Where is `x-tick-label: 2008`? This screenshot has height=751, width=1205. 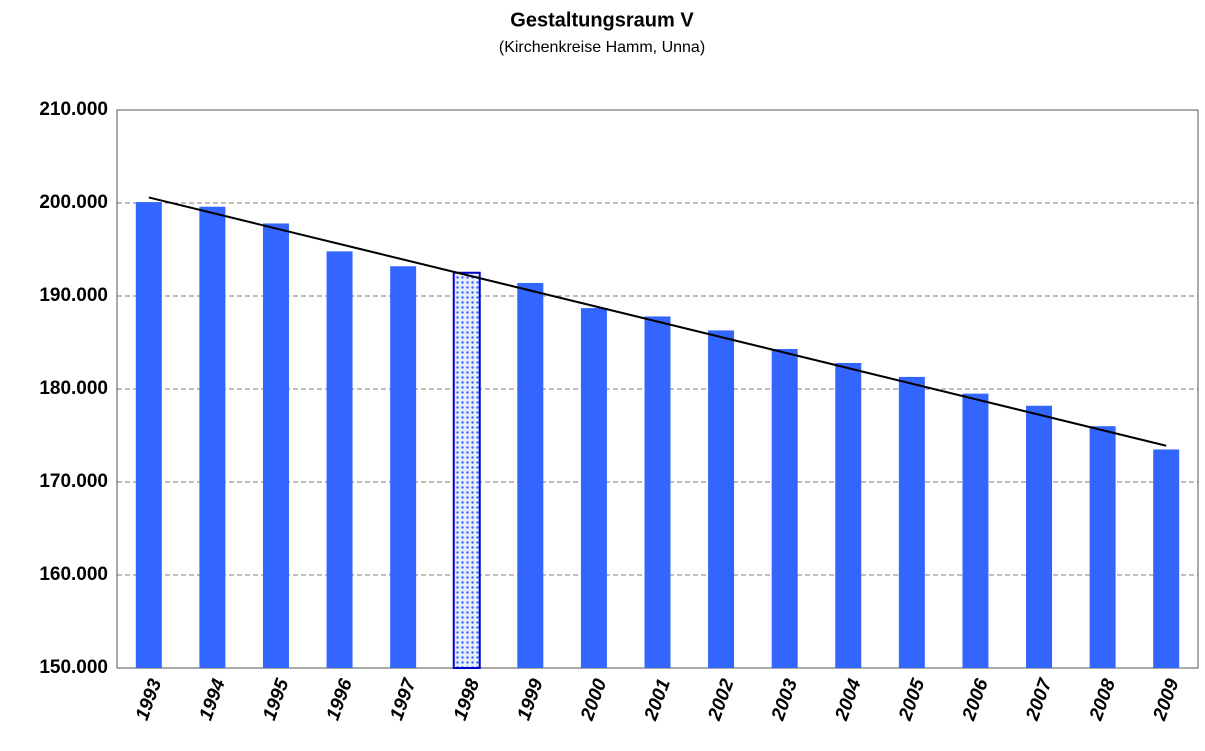 x-tick-label: 2008 is located at coordinates (1102, 700).